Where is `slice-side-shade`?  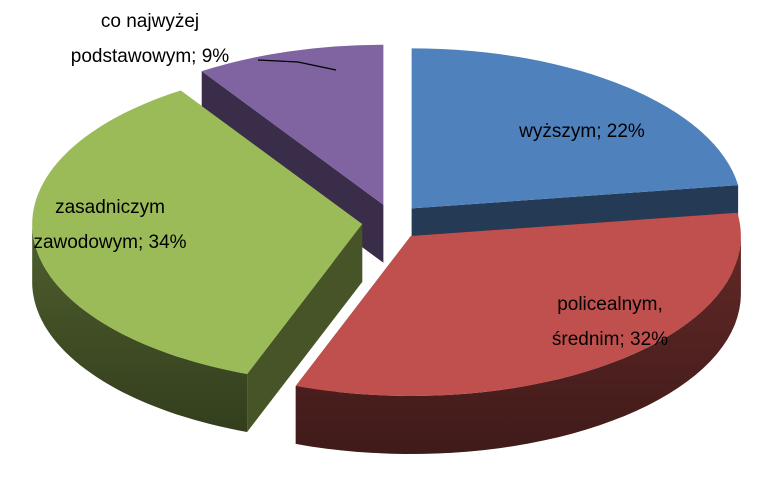 slice-side-shade is located at coordinates (140, 328).